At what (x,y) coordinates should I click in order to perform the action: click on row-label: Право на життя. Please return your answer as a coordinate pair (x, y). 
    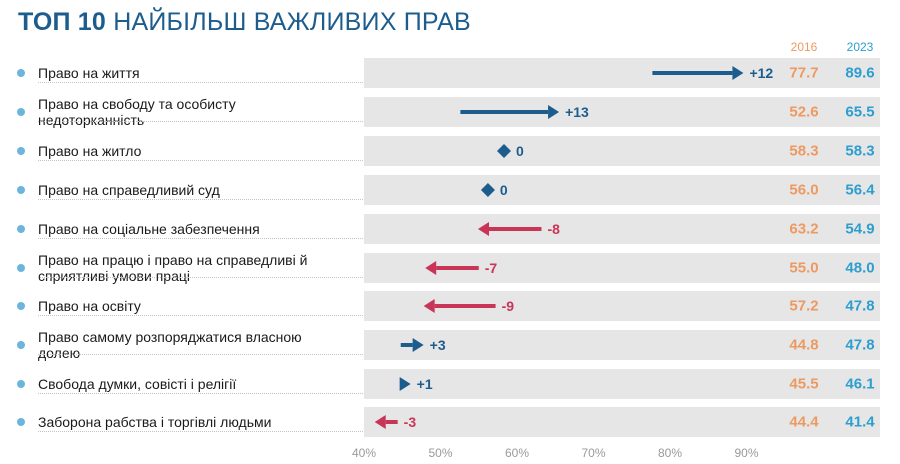
    Looking at the image, I should click on (89, 73).